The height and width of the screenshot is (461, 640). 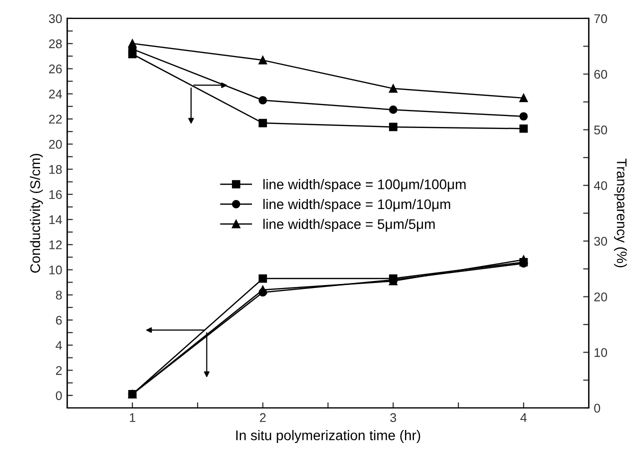 What do you see at coordinates (601, 130) in the screenshot?
I see `y2-tick-label: 50` at bounding box center [601, 130].